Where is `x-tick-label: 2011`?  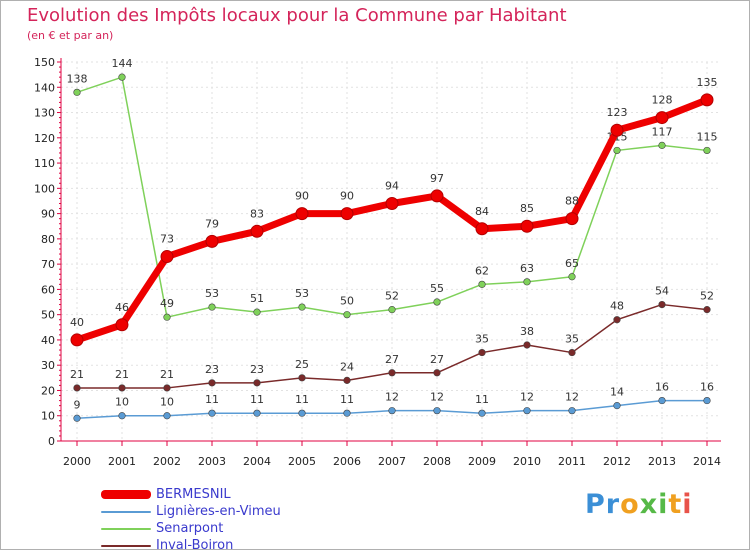
x-tick-label: 2011 is located at coordinates (572, 461).